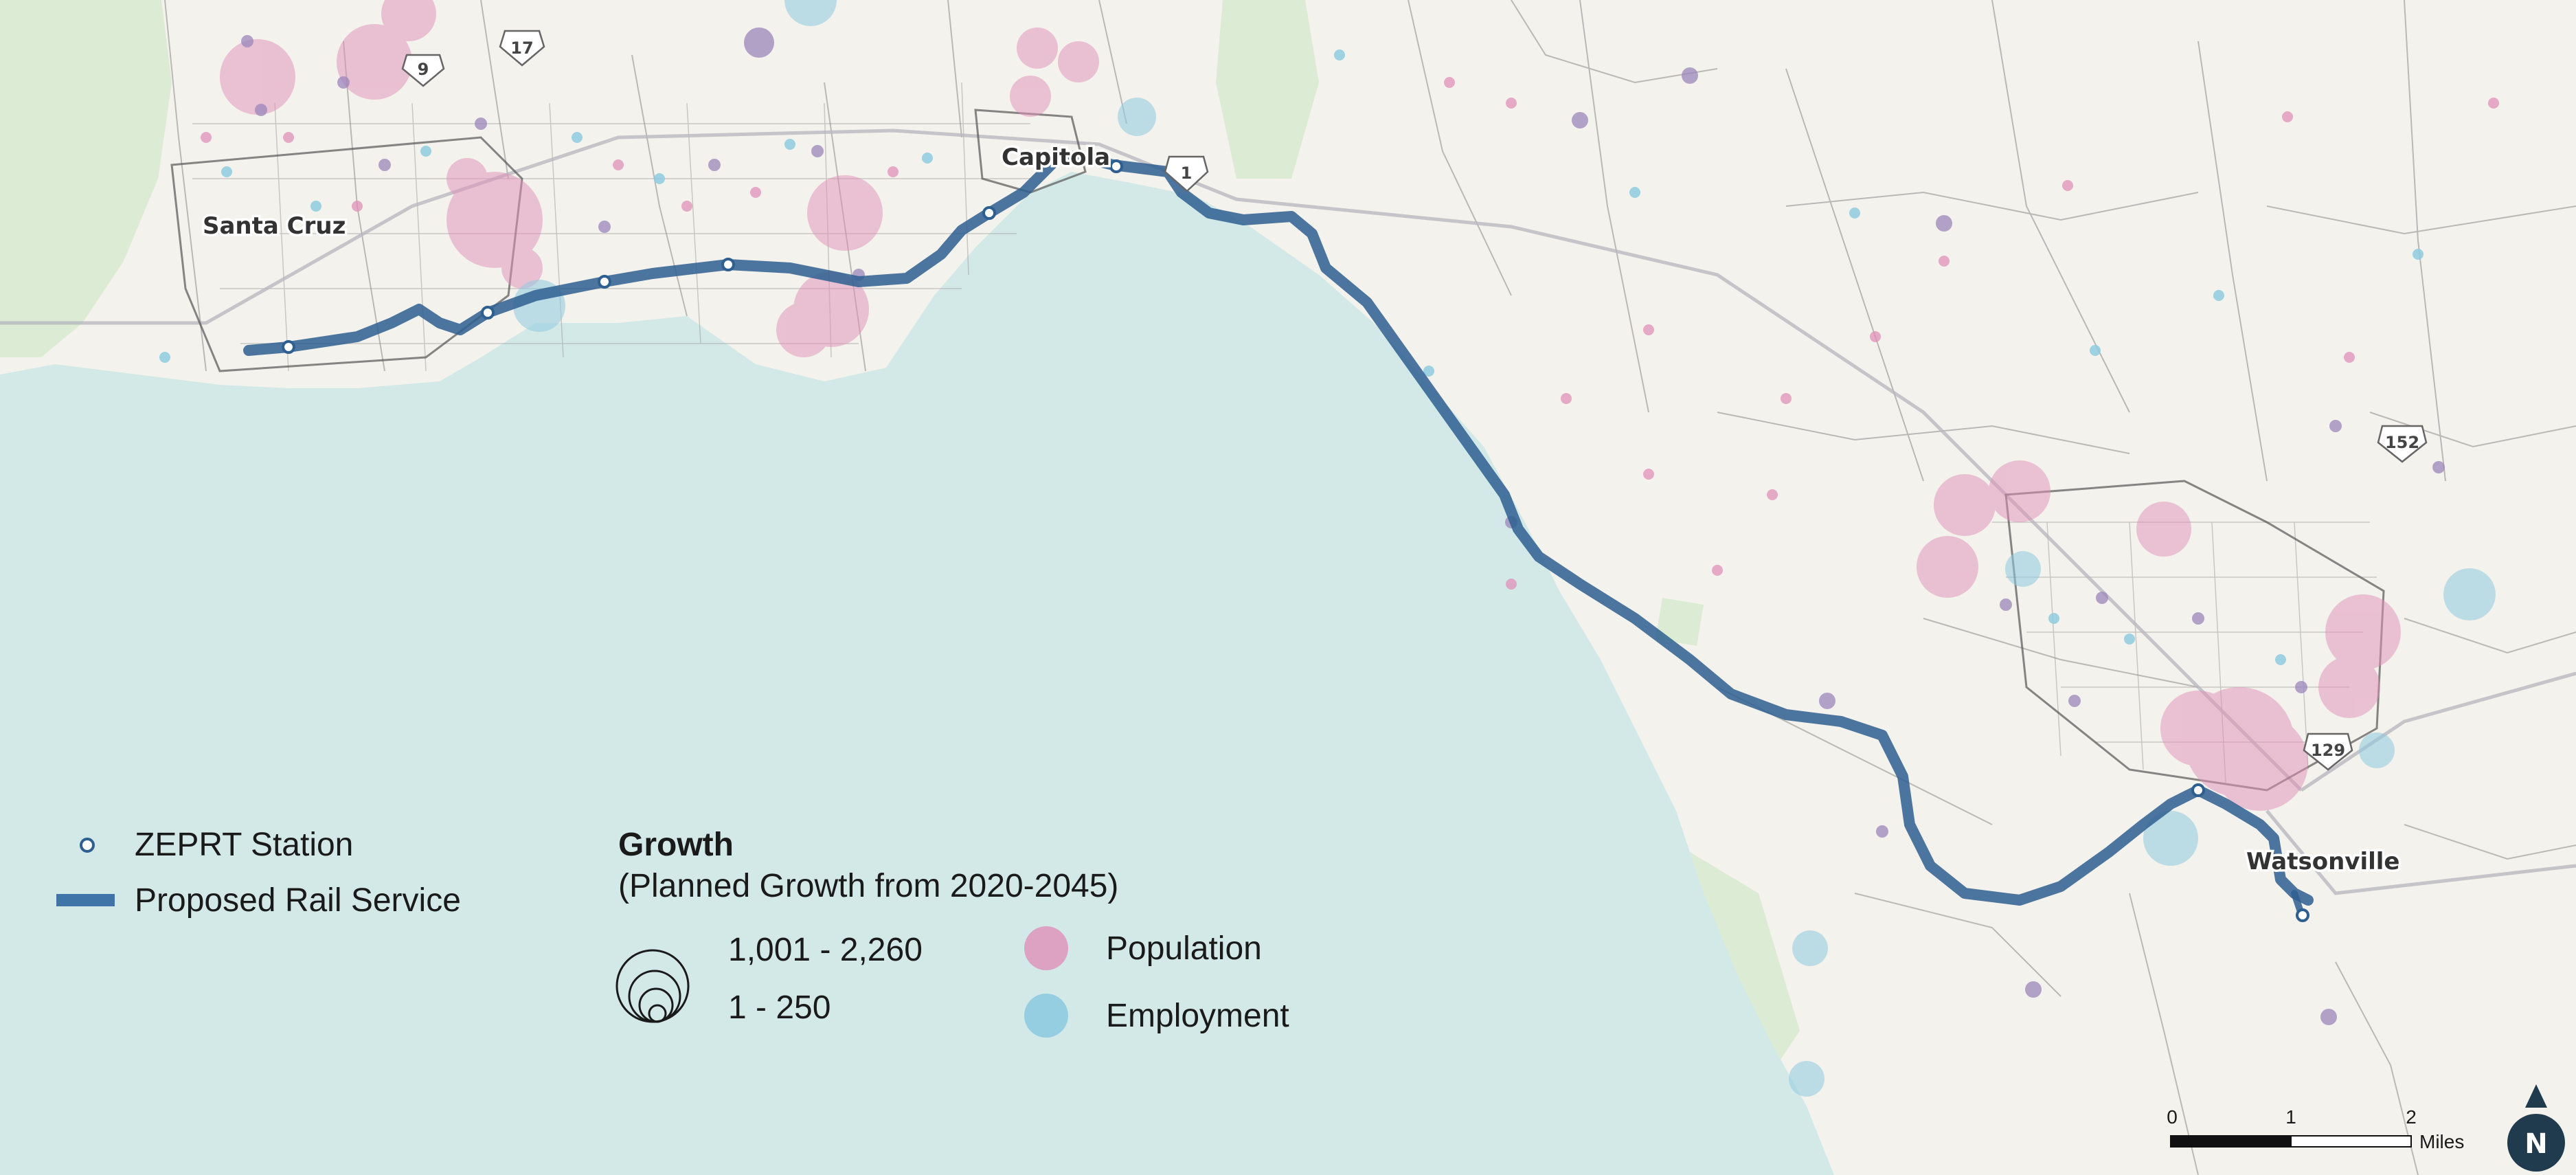 The image size is (2576, 1175). Describe the element at coordinates (2172, 1117) in the screenshot. I see `scale-tick-0: 0` at that location.